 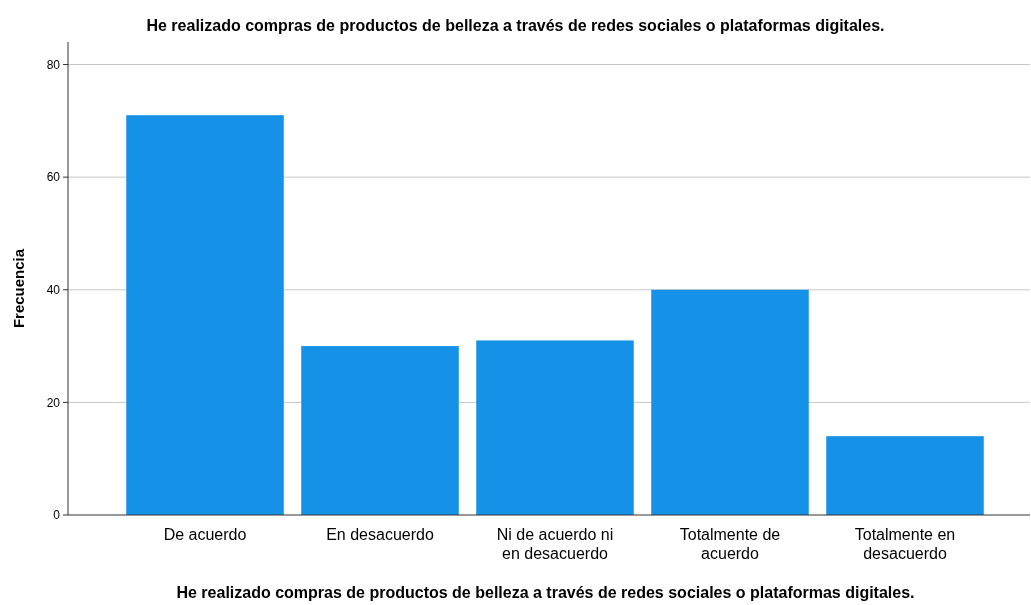 What do you see at coordinates (205, 534) in the screenshot?
I see `x-tick-label: De acuerdo` at bounding box center [205, 534].